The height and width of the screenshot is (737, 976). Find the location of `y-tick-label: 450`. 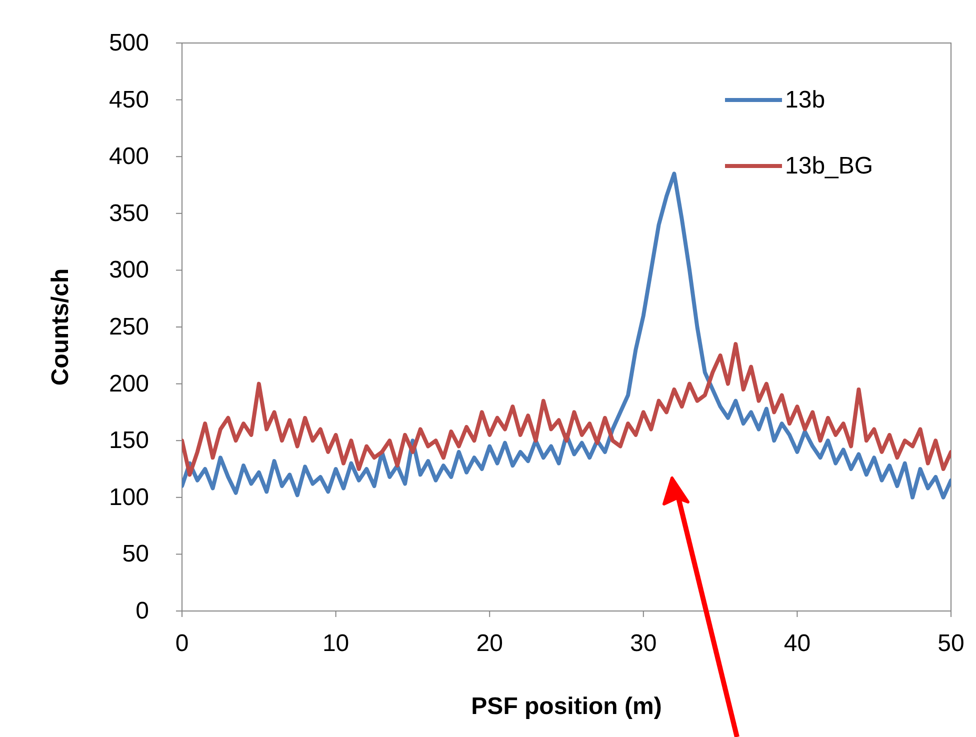

y-tick-label: 450 is located at coordinates (128, 100).